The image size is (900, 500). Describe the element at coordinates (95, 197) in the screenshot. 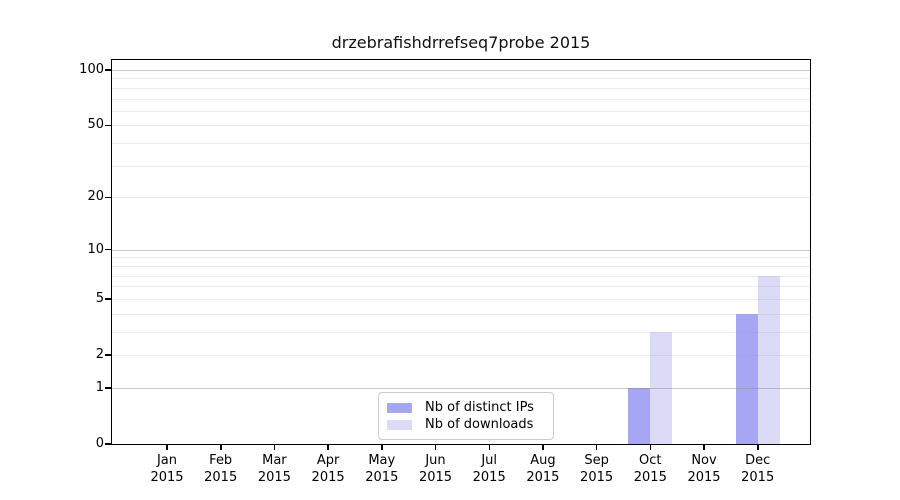

I see `y-tick-label-20: 20` at that location.